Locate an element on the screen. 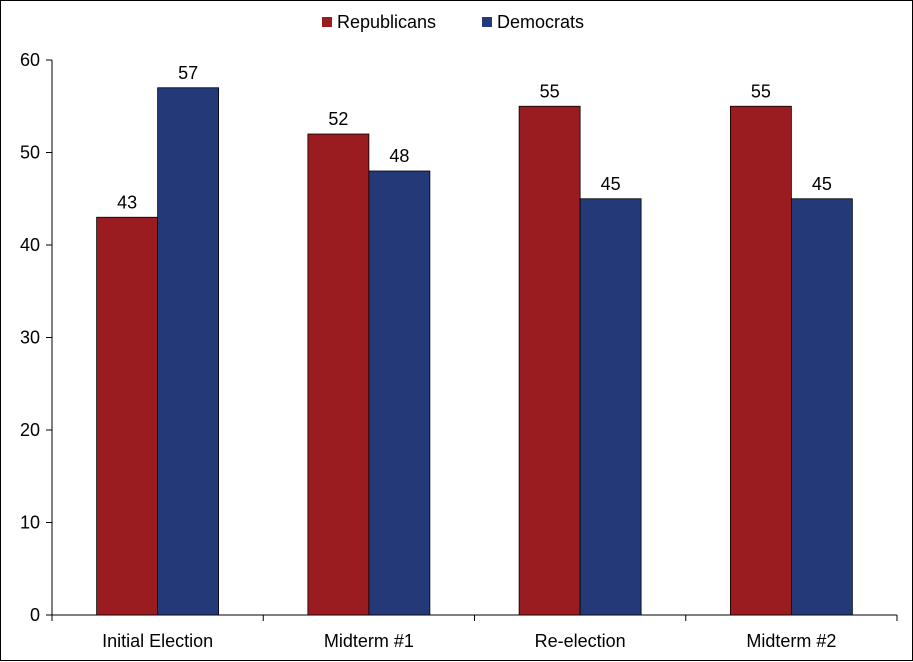 This screenshot has height=662, width=913. y-tick-label: 20 is located at coordinates (30, 430).